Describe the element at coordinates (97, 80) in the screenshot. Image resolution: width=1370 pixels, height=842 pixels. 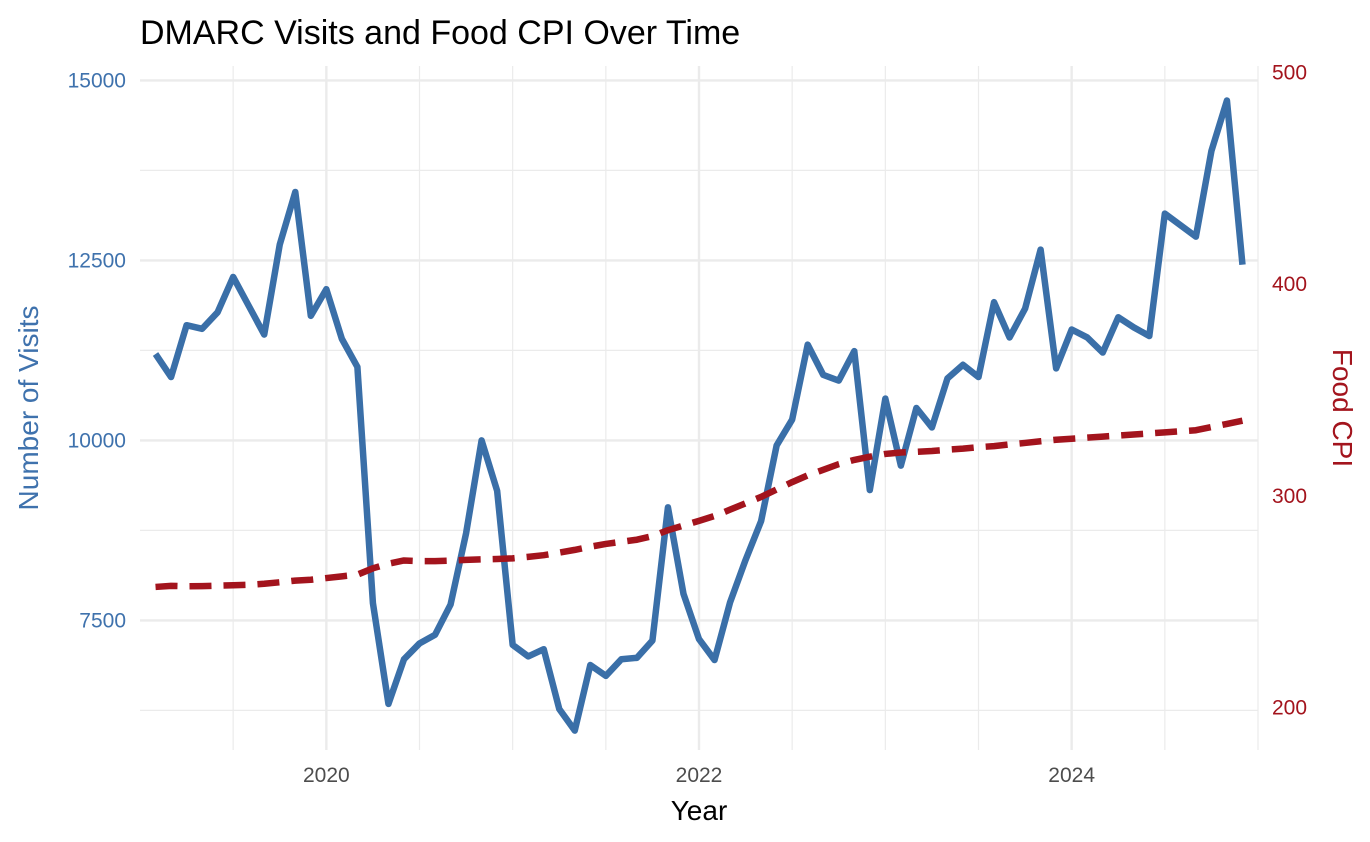
I see `left-axis-tick-label: 15000` at that location.